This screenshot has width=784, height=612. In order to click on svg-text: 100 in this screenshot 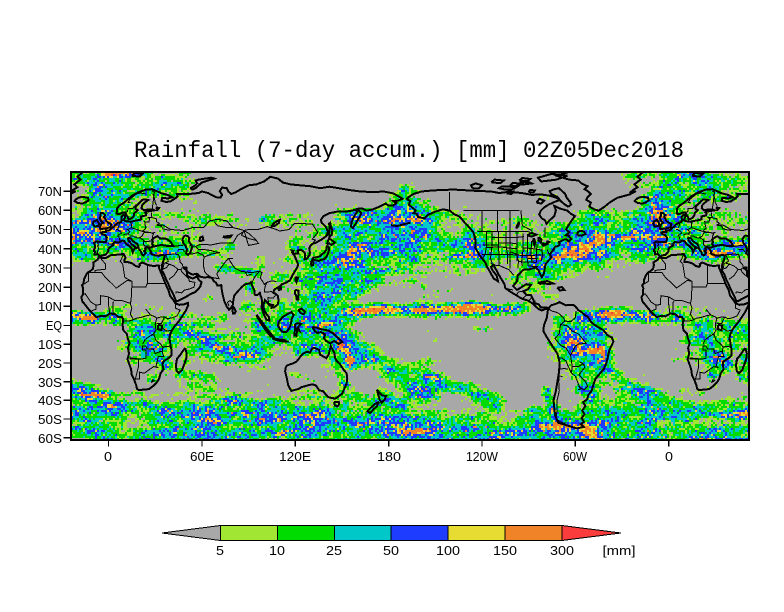, I will do `click(448, 550)`.